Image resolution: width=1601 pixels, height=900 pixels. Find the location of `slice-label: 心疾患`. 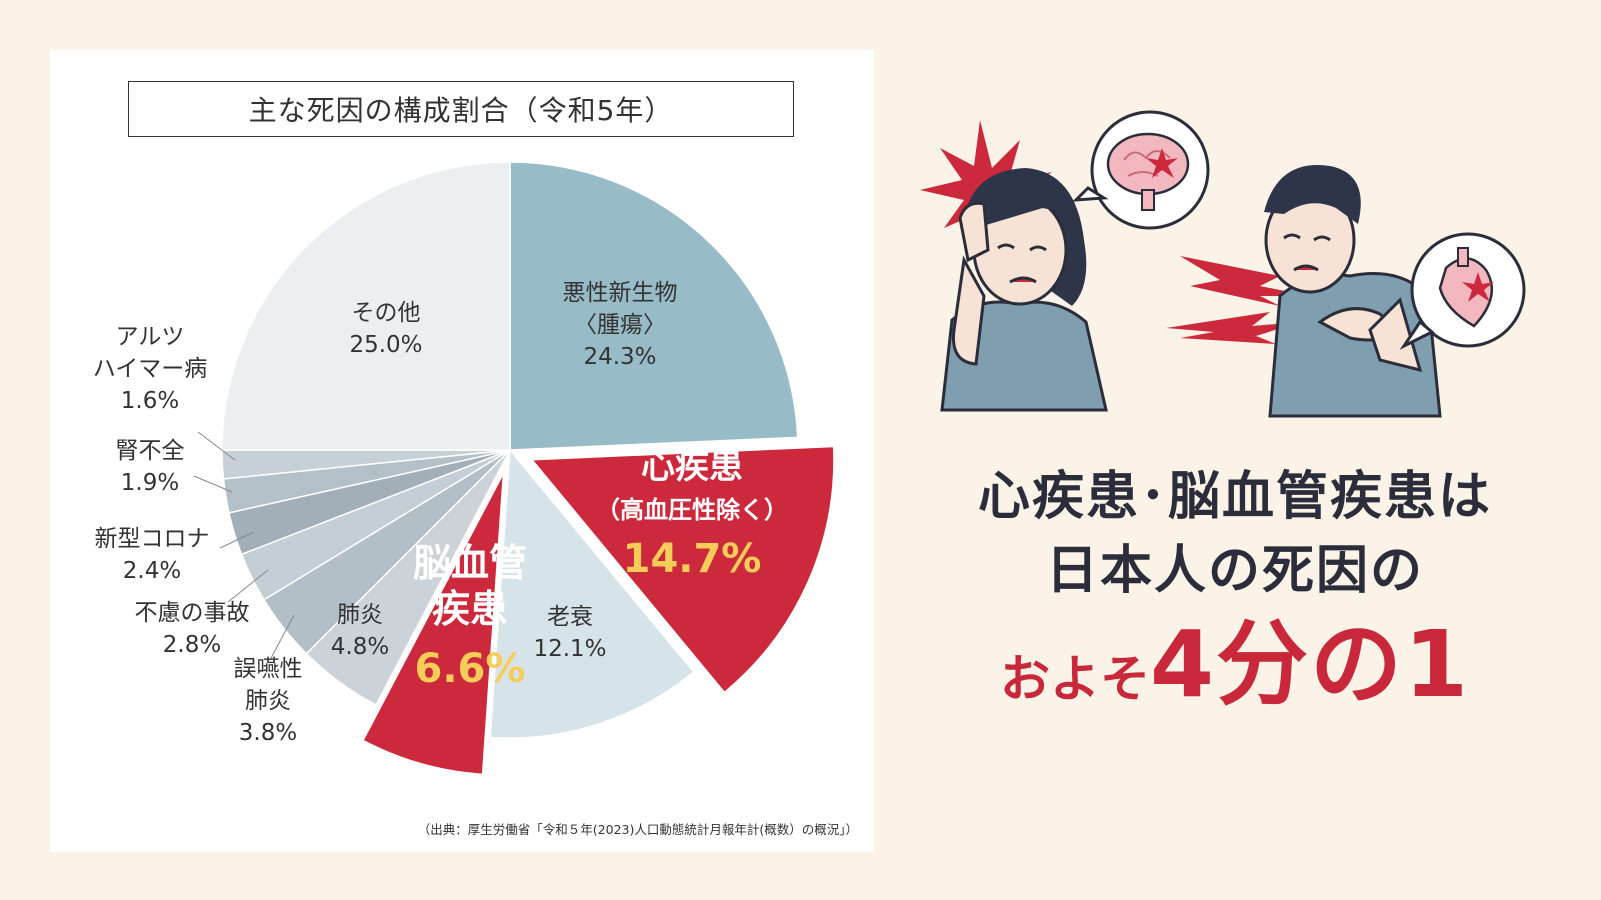

slice-label: 心疾患 is located at coordinates (692, 467).